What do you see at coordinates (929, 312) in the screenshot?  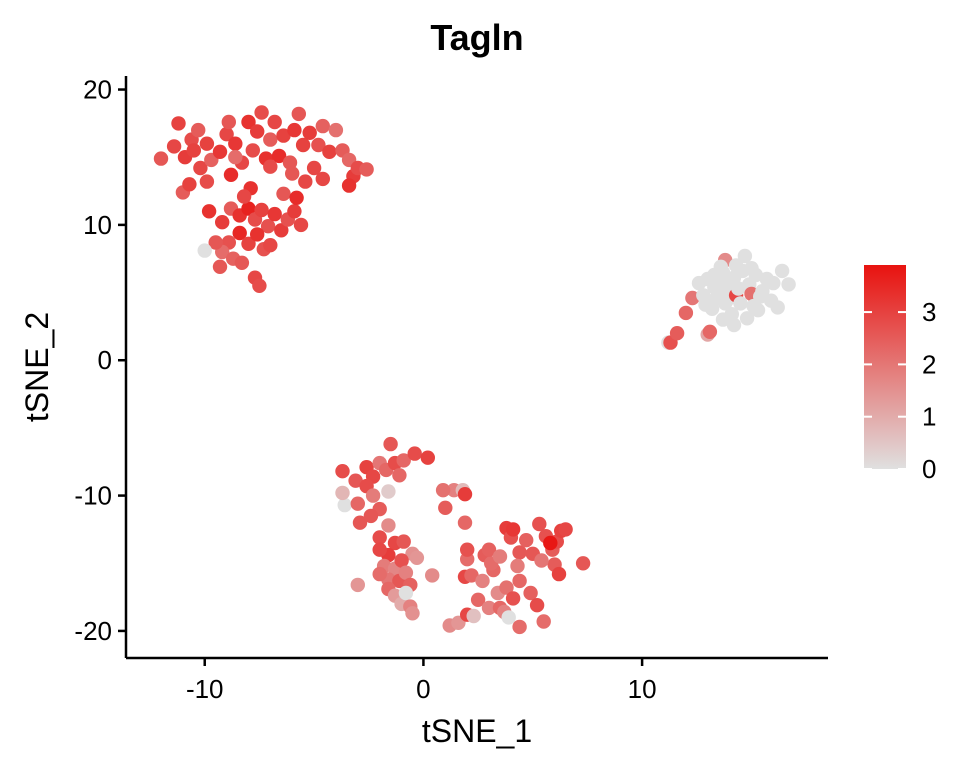 I see `colorbar-tick-label: 3` at bounding box center [929, 312].